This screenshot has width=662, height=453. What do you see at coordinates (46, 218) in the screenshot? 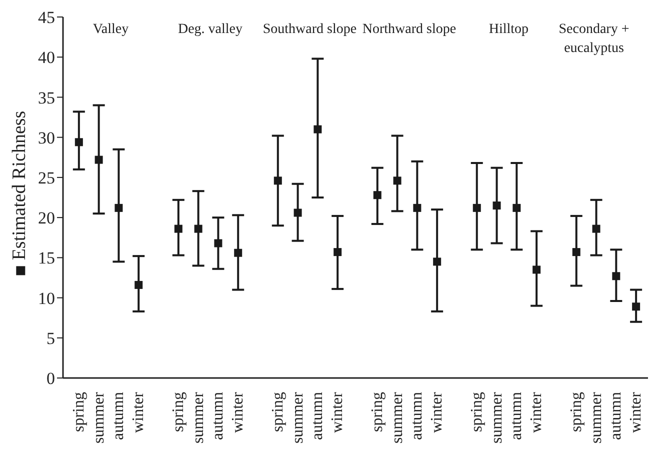
I see `y-tick-label: 20` at bounding box center [46, 218].